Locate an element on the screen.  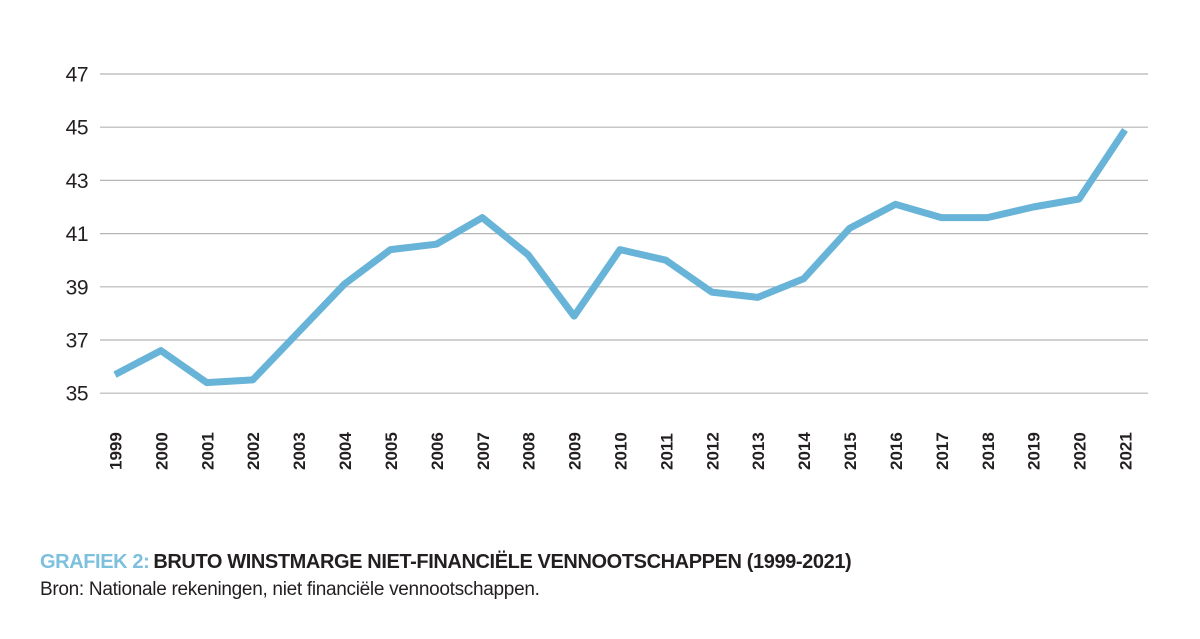
y-tick-label: 39 is located at coordinates (77, 287).